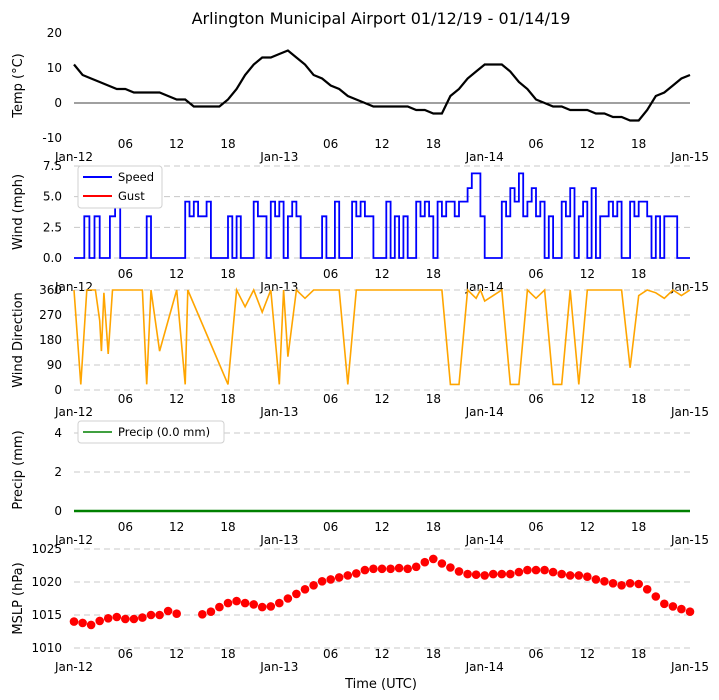 This screenshot has width=719, height=700. Describe the element at coordinates (125, 144) in the screenshot. I see `temp-x-tick-label: 06` at that location.